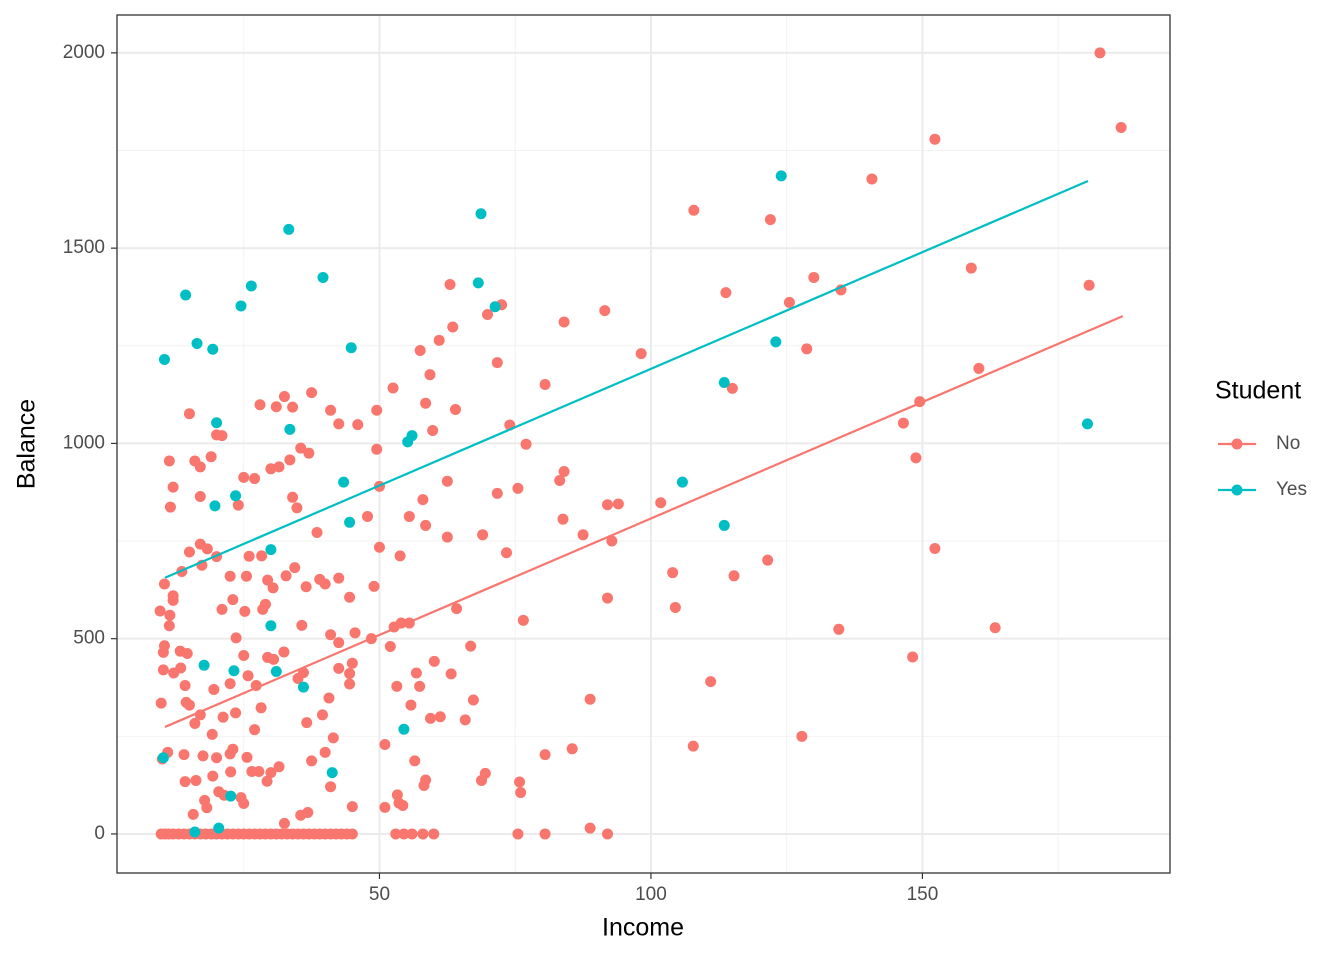  I want to click on legend-key-point, so click(1237, 490).